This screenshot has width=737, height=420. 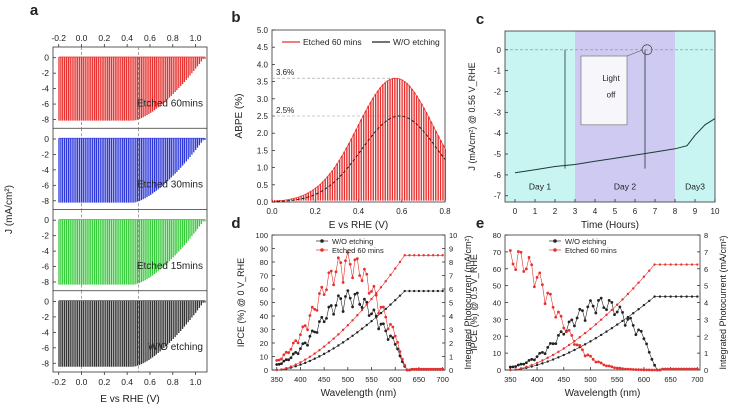 I want to click on panel-b-ytick-label: 0.5, so click(x=263, y=185).